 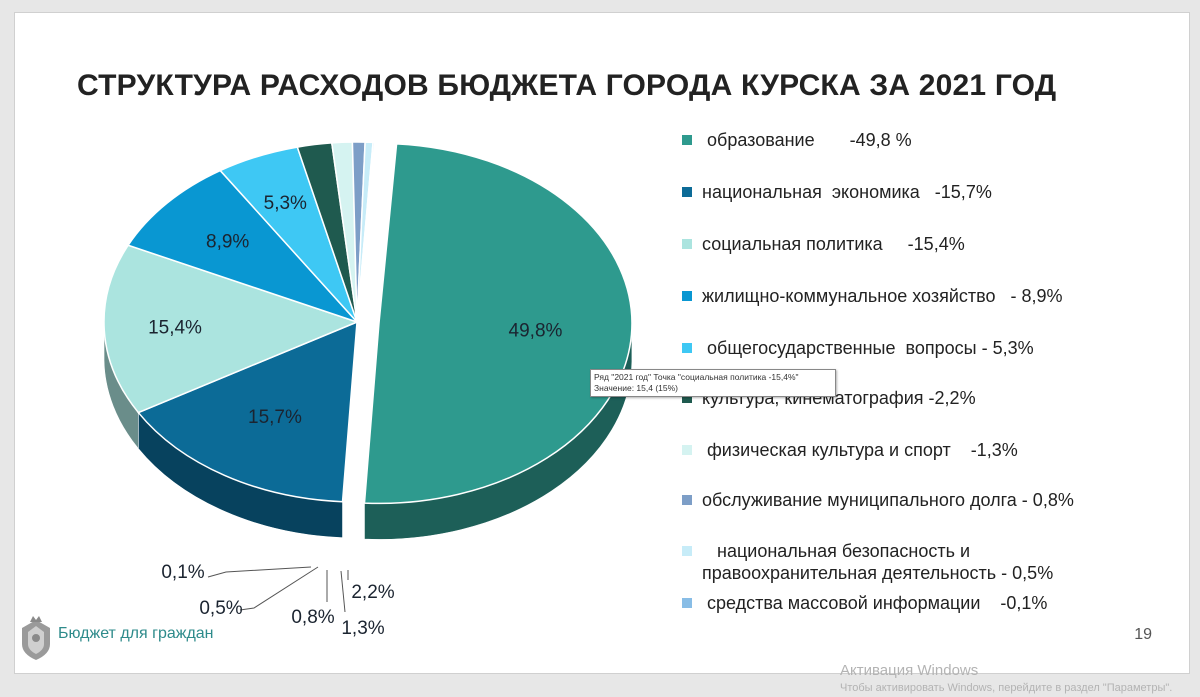 I want to click on legend-item: жилищно-коммунальное хозяйство - 8,9%, so click(x=872, y=296).